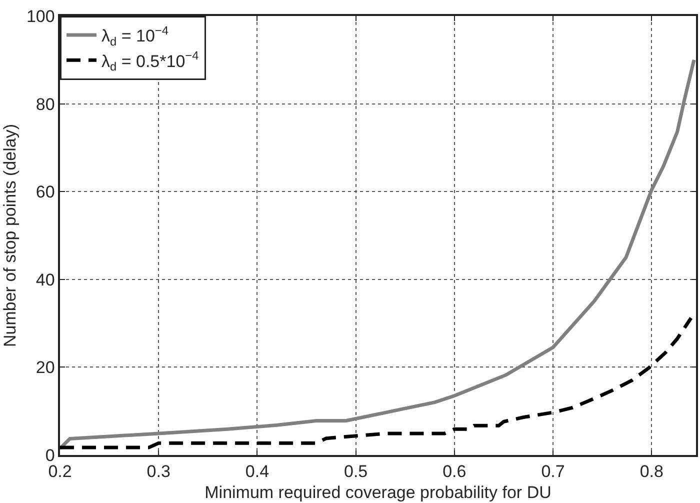  I want to click on x-axis-title: Minimum required coverage probability for DU, so click(378, 492).